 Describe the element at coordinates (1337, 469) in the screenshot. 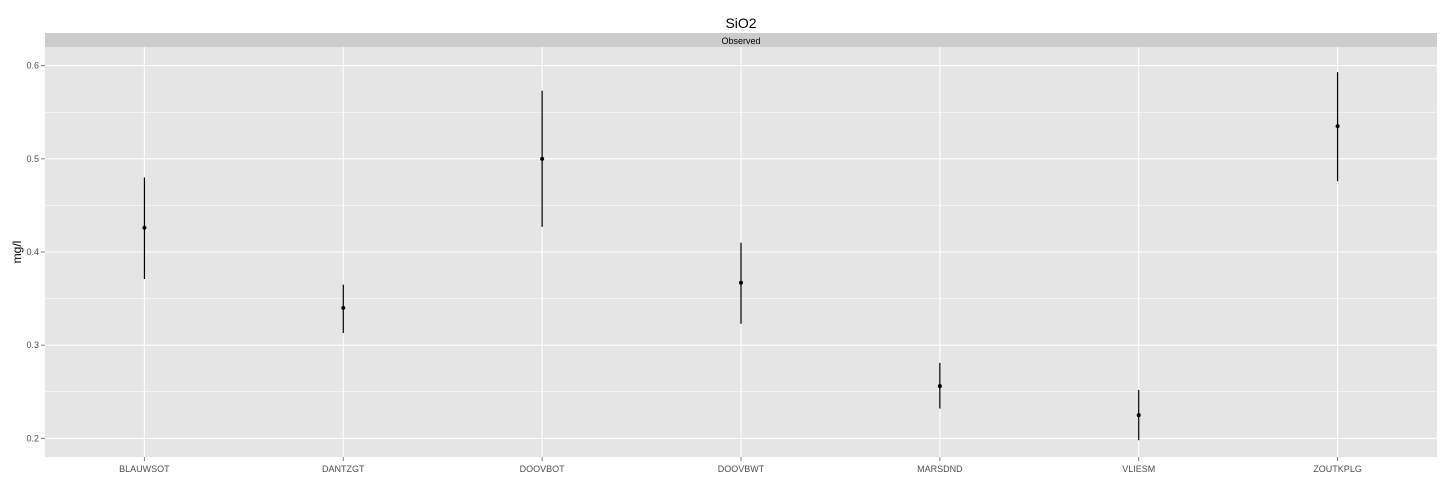

I see `x-tick-label: ZOUTKPLG` at that location.